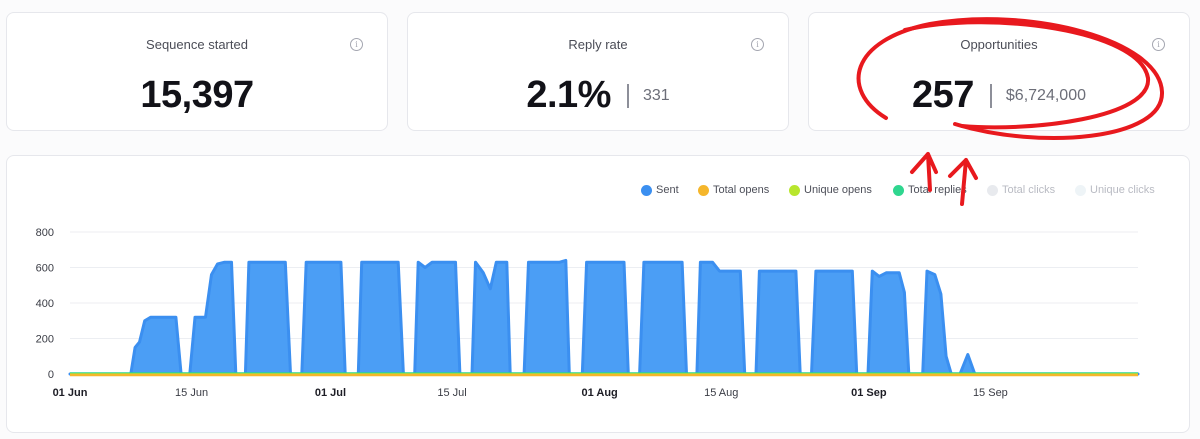 Image resolution: width=1200 pixels, height=439 pixels. What do you see at coordinates (1029, 190) in the screenshot?
I see `legend-label: Total clicks` at bounding box center [1029, 190].